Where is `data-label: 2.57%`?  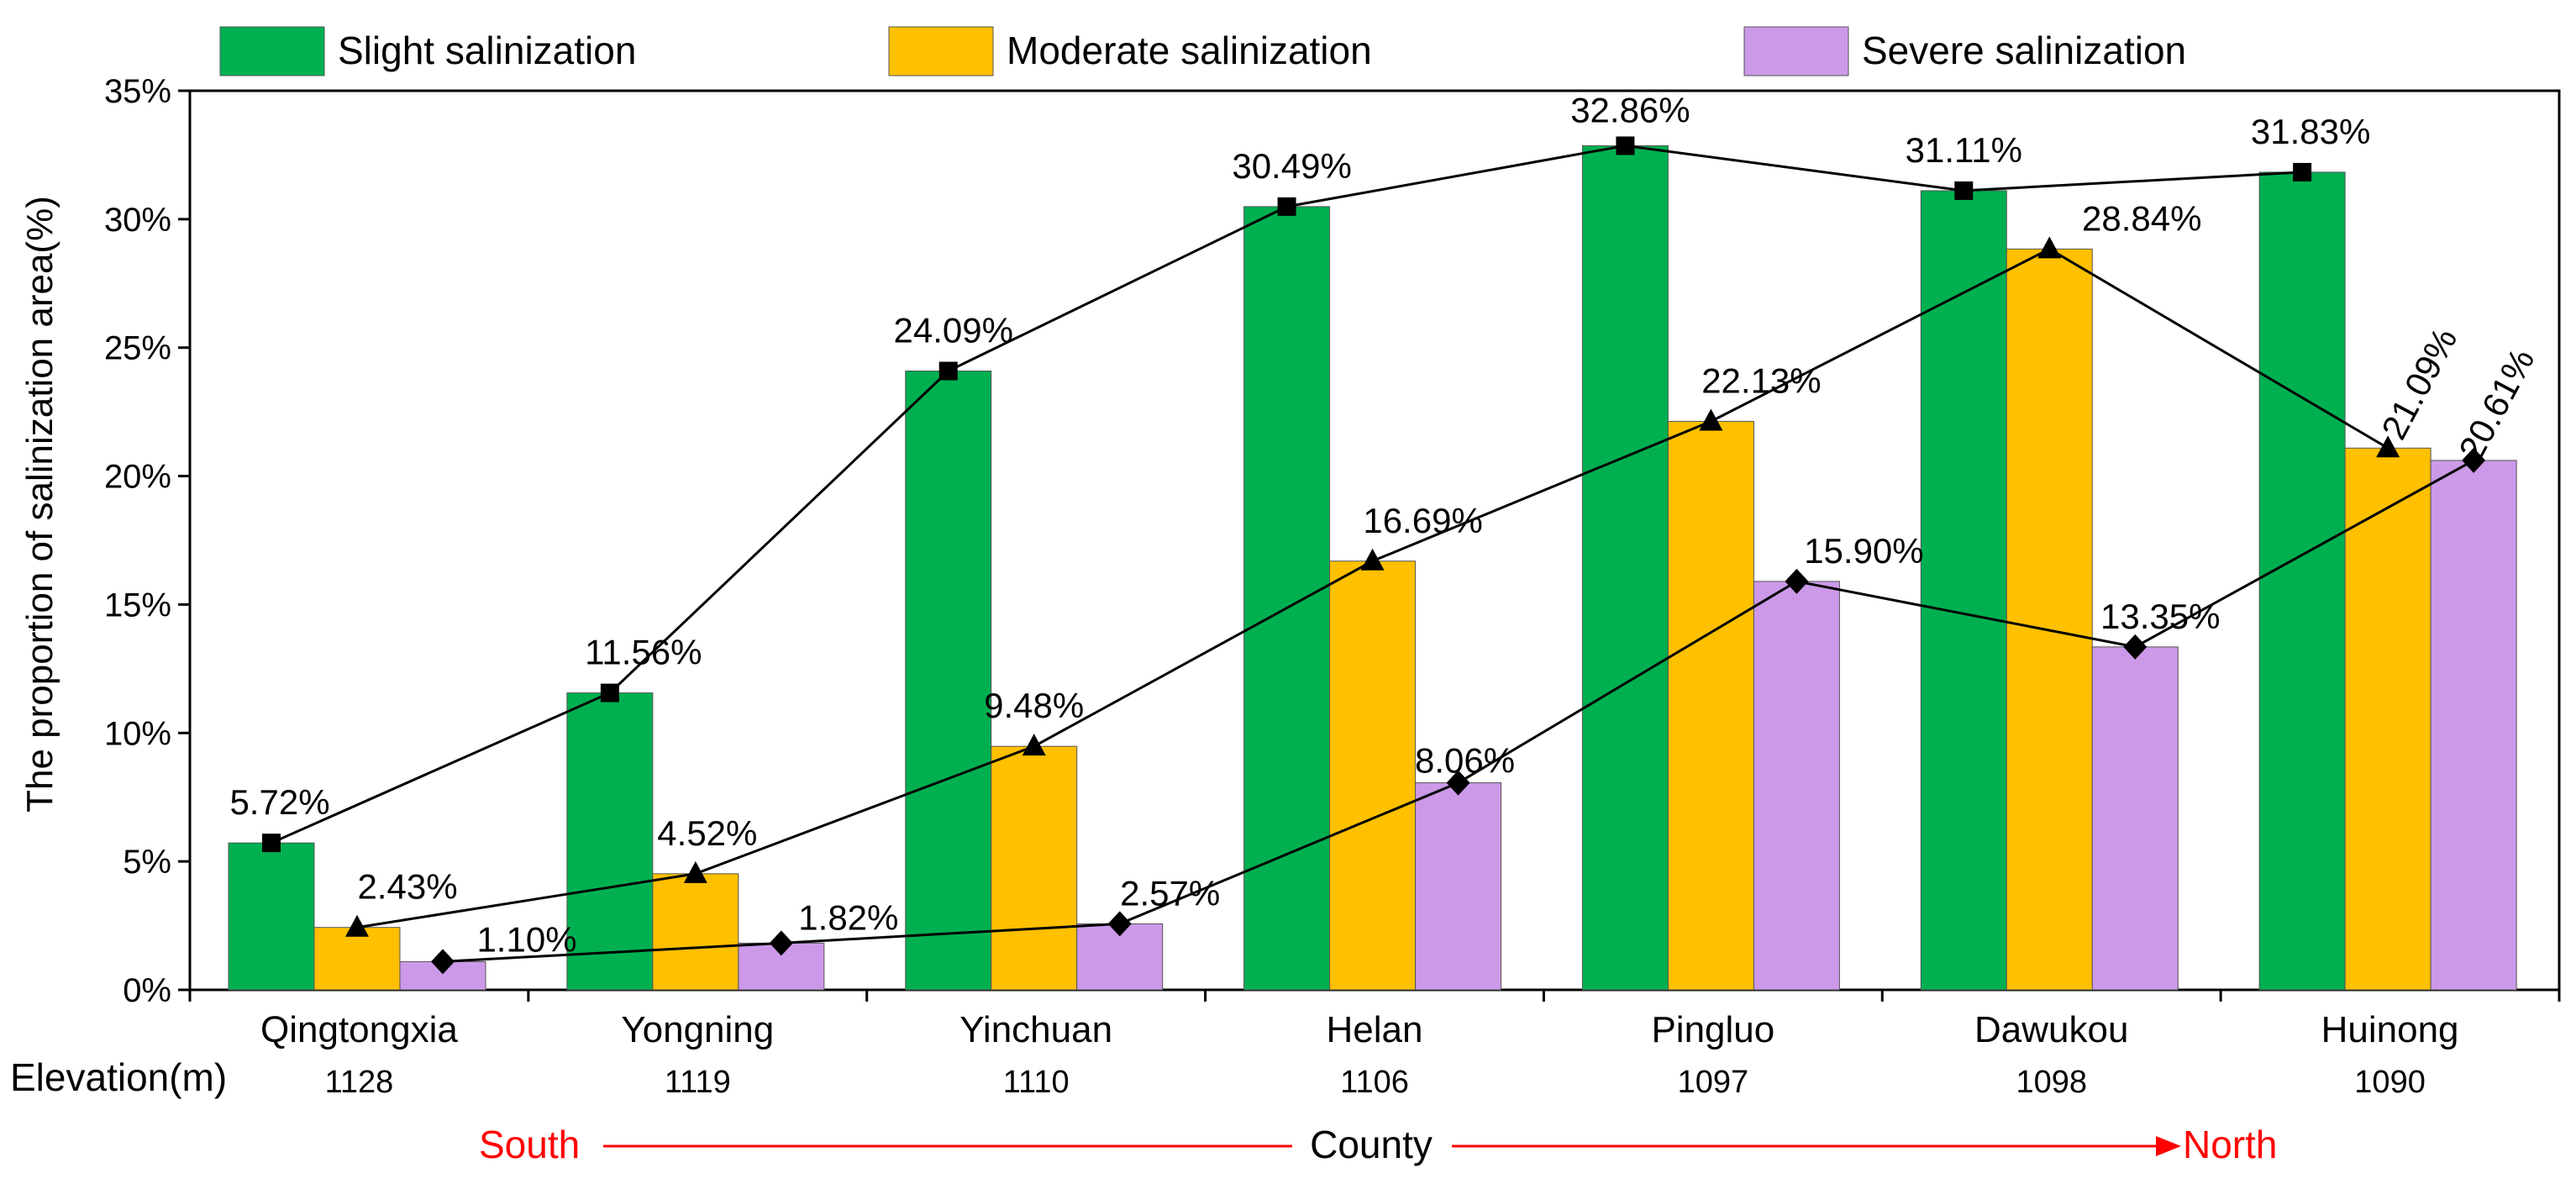 data-label: 2.57% is located at coordinates (1170, 893).